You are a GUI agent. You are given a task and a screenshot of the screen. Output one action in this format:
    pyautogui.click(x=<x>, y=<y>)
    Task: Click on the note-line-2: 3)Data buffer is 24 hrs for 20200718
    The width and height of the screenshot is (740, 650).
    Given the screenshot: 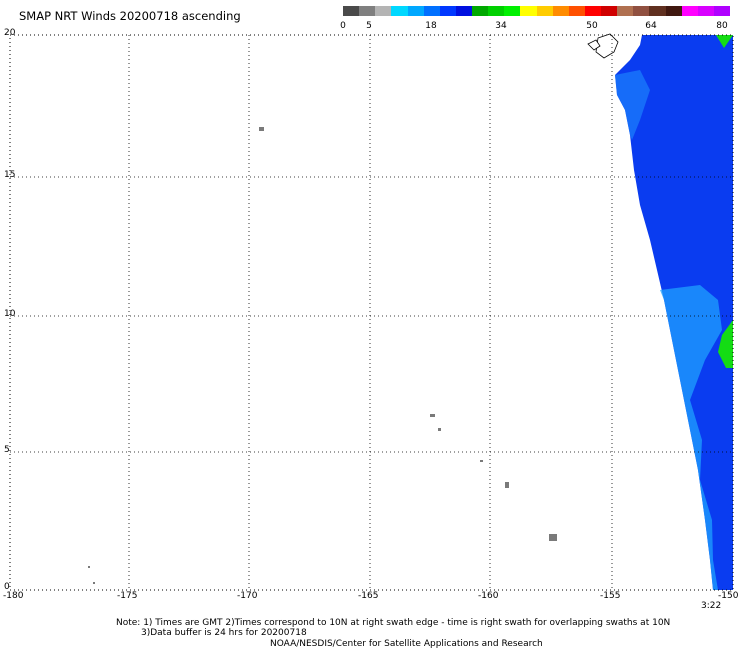 What is the action you would take?
    pyautogui.click(x=224, y=633)
    